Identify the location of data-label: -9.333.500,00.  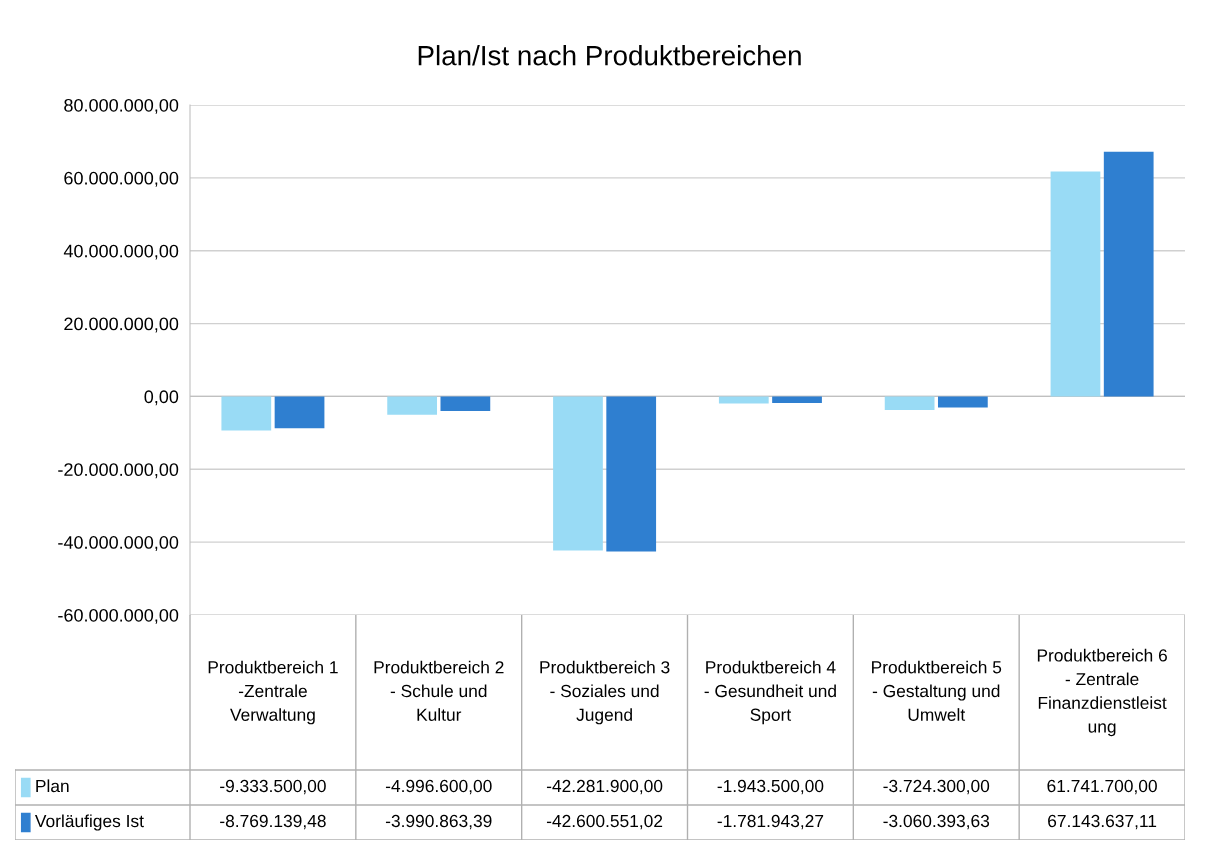
(273, 787).